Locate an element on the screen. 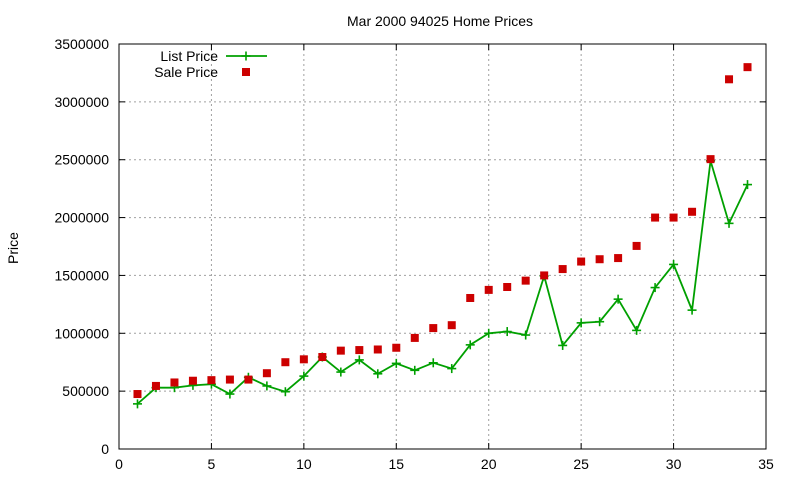  y-tick-label: 2000000 is located at coordinates (81, 218).